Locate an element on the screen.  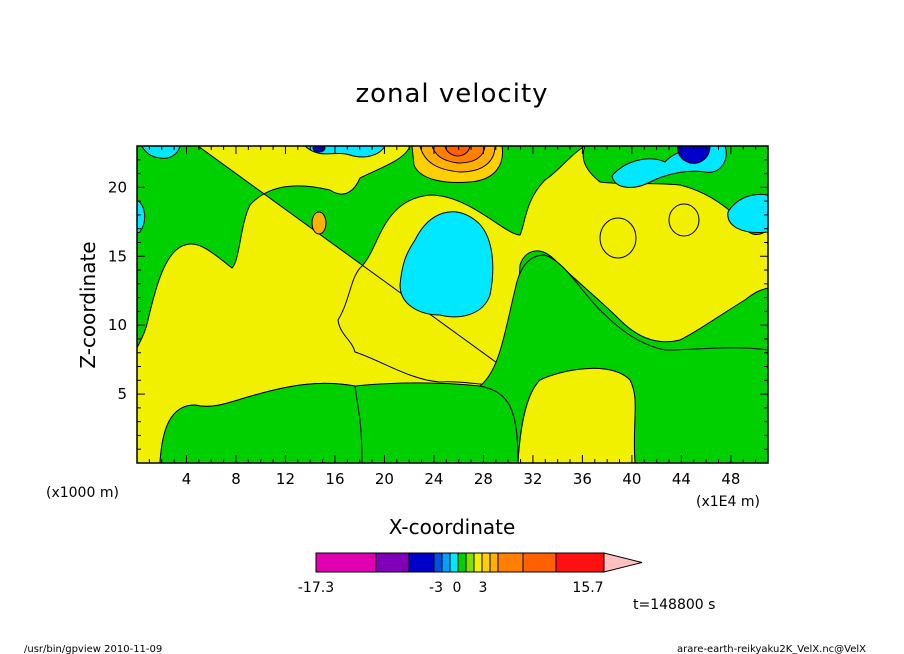
x-tick-label: 36 is located at coordinates (582, 479).